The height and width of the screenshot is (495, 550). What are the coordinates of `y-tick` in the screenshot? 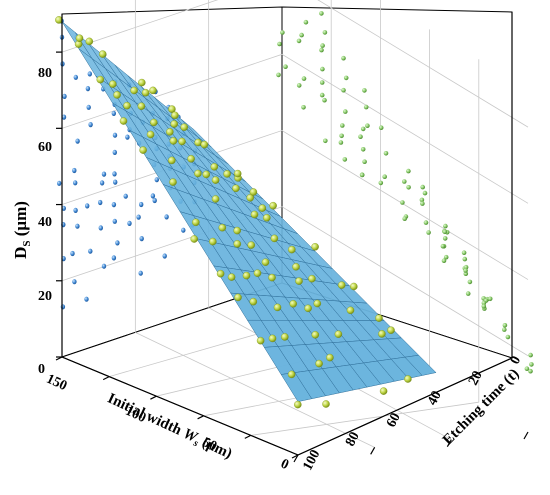 It's located at (59, 358).